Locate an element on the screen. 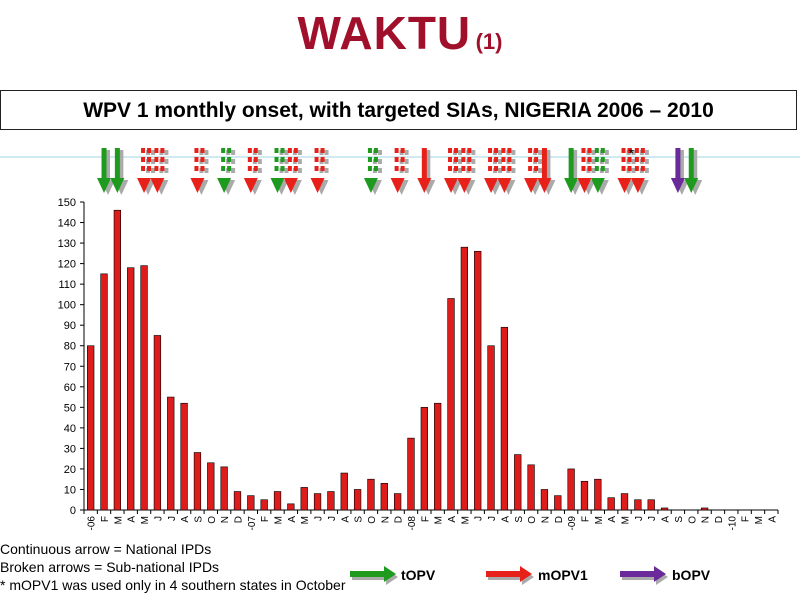 This screenshot has height=600, width=800. legend-arrow-head is located at coordinates (526, 574).